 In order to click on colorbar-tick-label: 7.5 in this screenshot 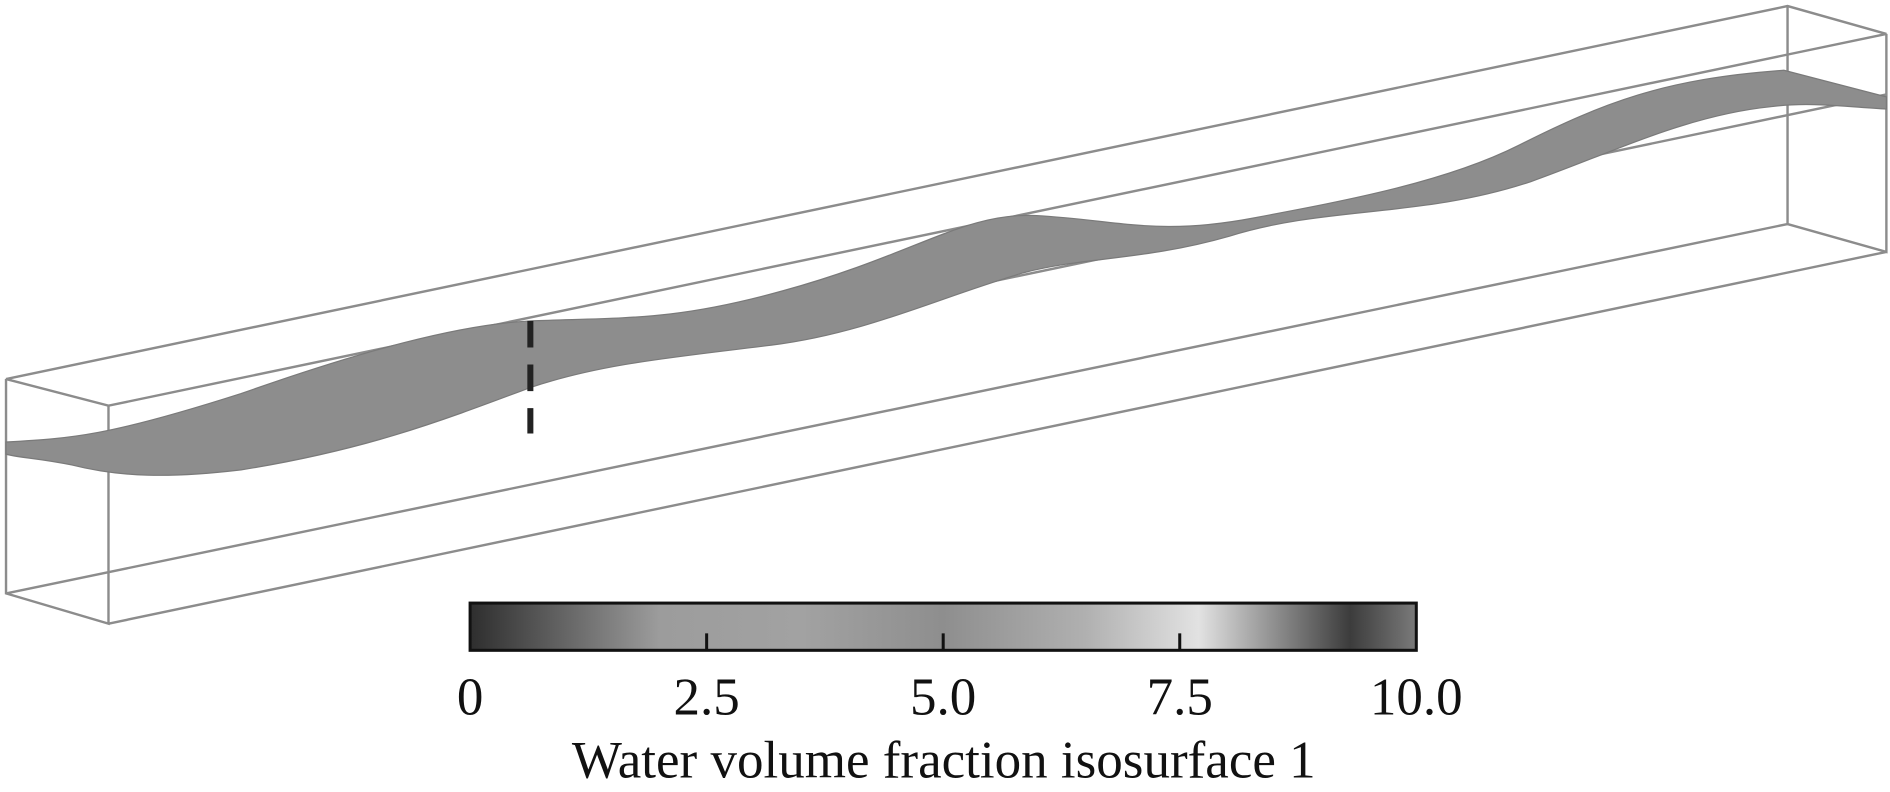, I will do `click(1180, 697)`.